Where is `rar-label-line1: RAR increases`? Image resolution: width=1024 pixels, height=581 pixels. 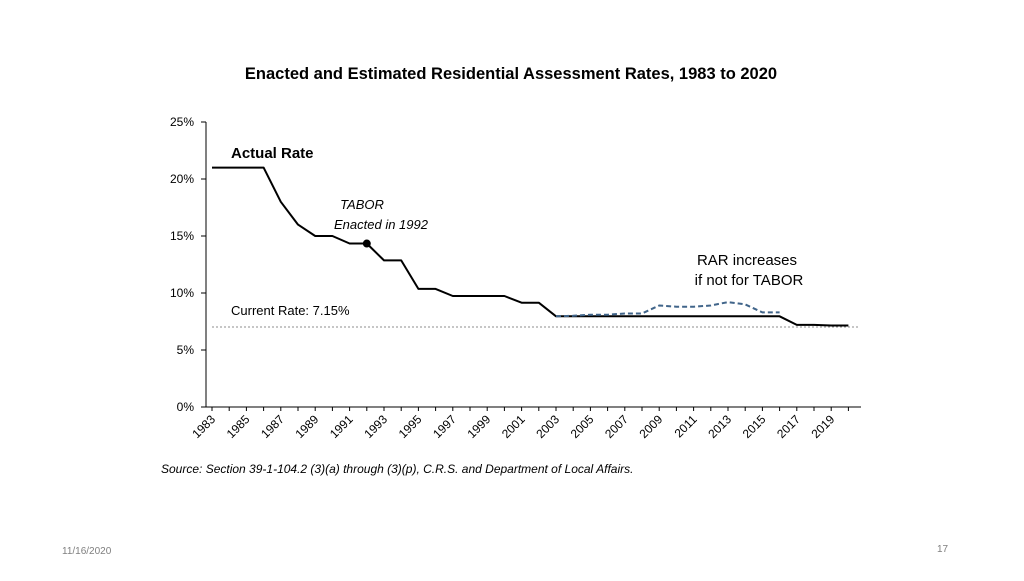
rar-label-line1: RAR increases is located at coordinates (747, 260).